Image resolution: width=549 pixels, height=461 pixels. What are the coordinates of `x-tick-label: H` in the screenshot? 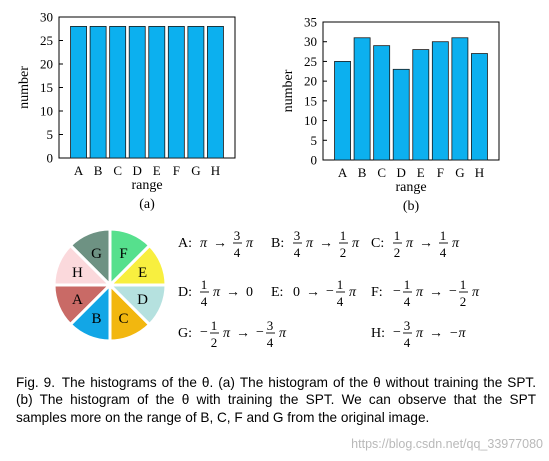 It's located at (479, 172).